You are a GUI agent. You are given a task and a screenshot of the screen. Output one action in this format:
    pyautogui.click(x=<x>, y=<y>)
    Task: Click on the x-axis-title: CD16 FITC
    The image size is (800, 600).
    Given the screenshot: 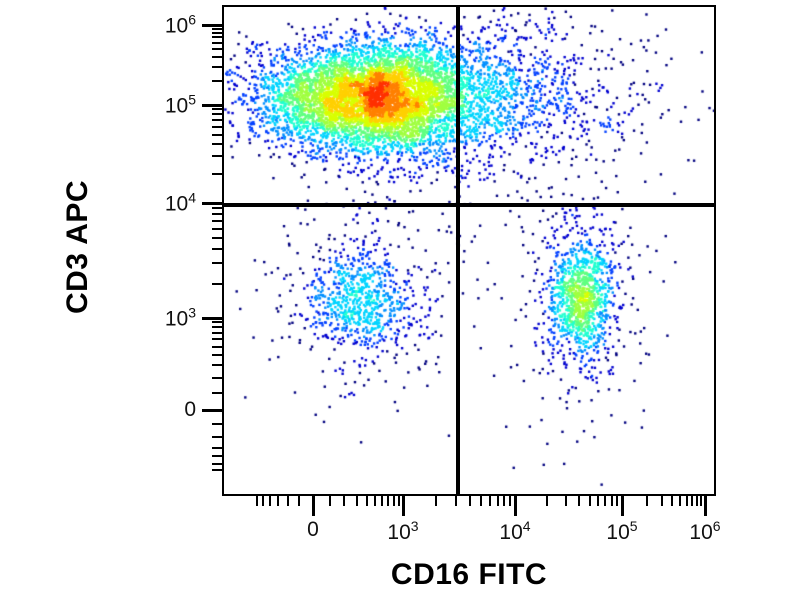 What is the action you would take?
    pyautogui.click(x=469, y=574)
    